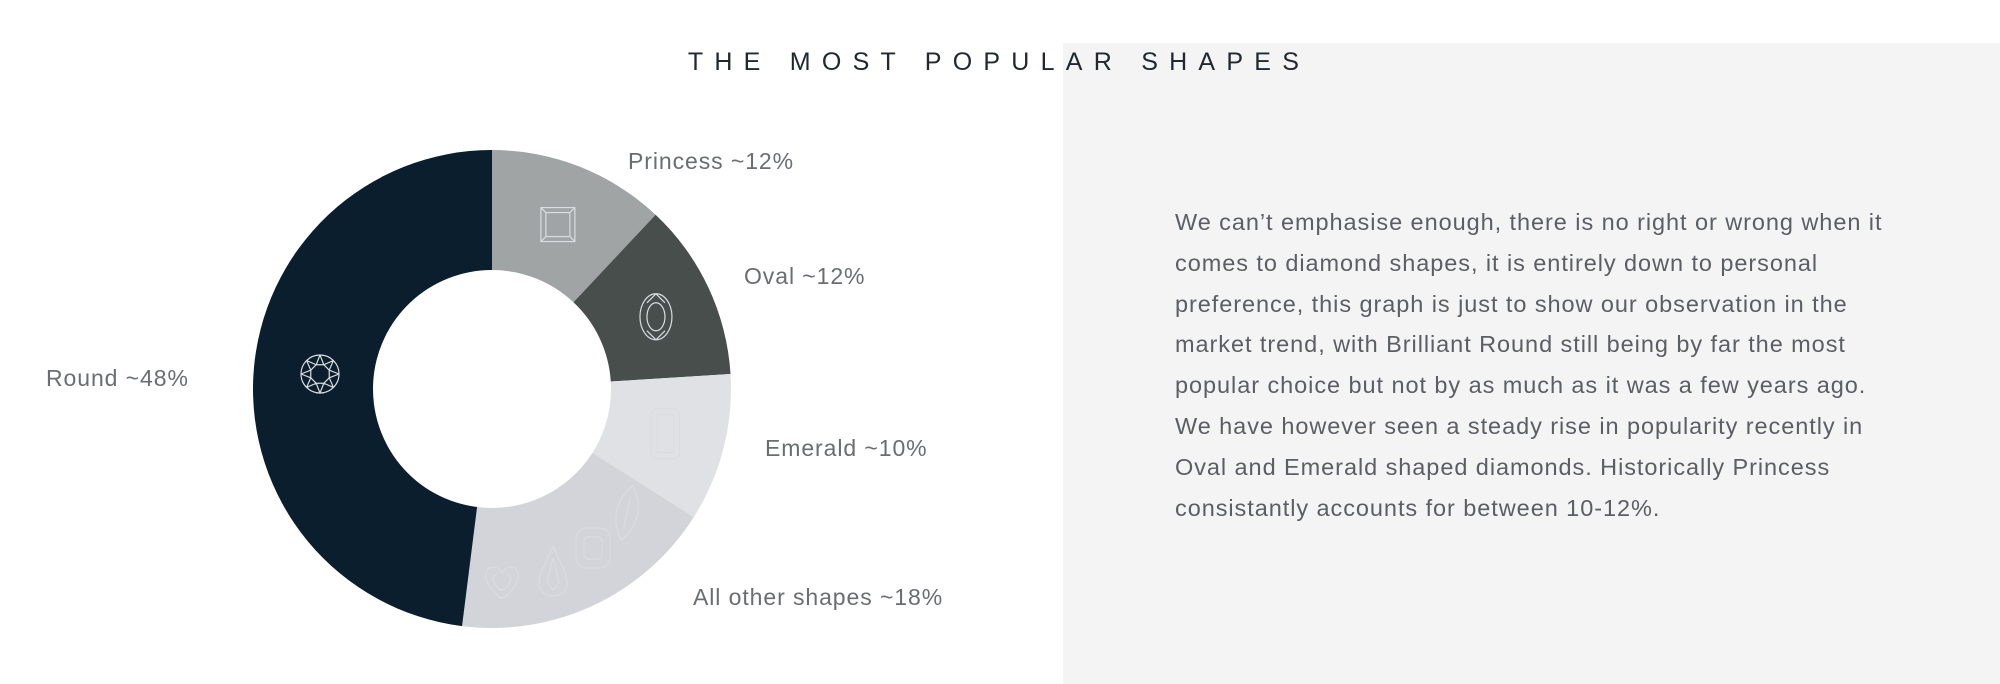  Describe the element at coordinates (999, 62) in the screenshot. I see `page-title: THE MOST POPULAR SHAPES` at that location.